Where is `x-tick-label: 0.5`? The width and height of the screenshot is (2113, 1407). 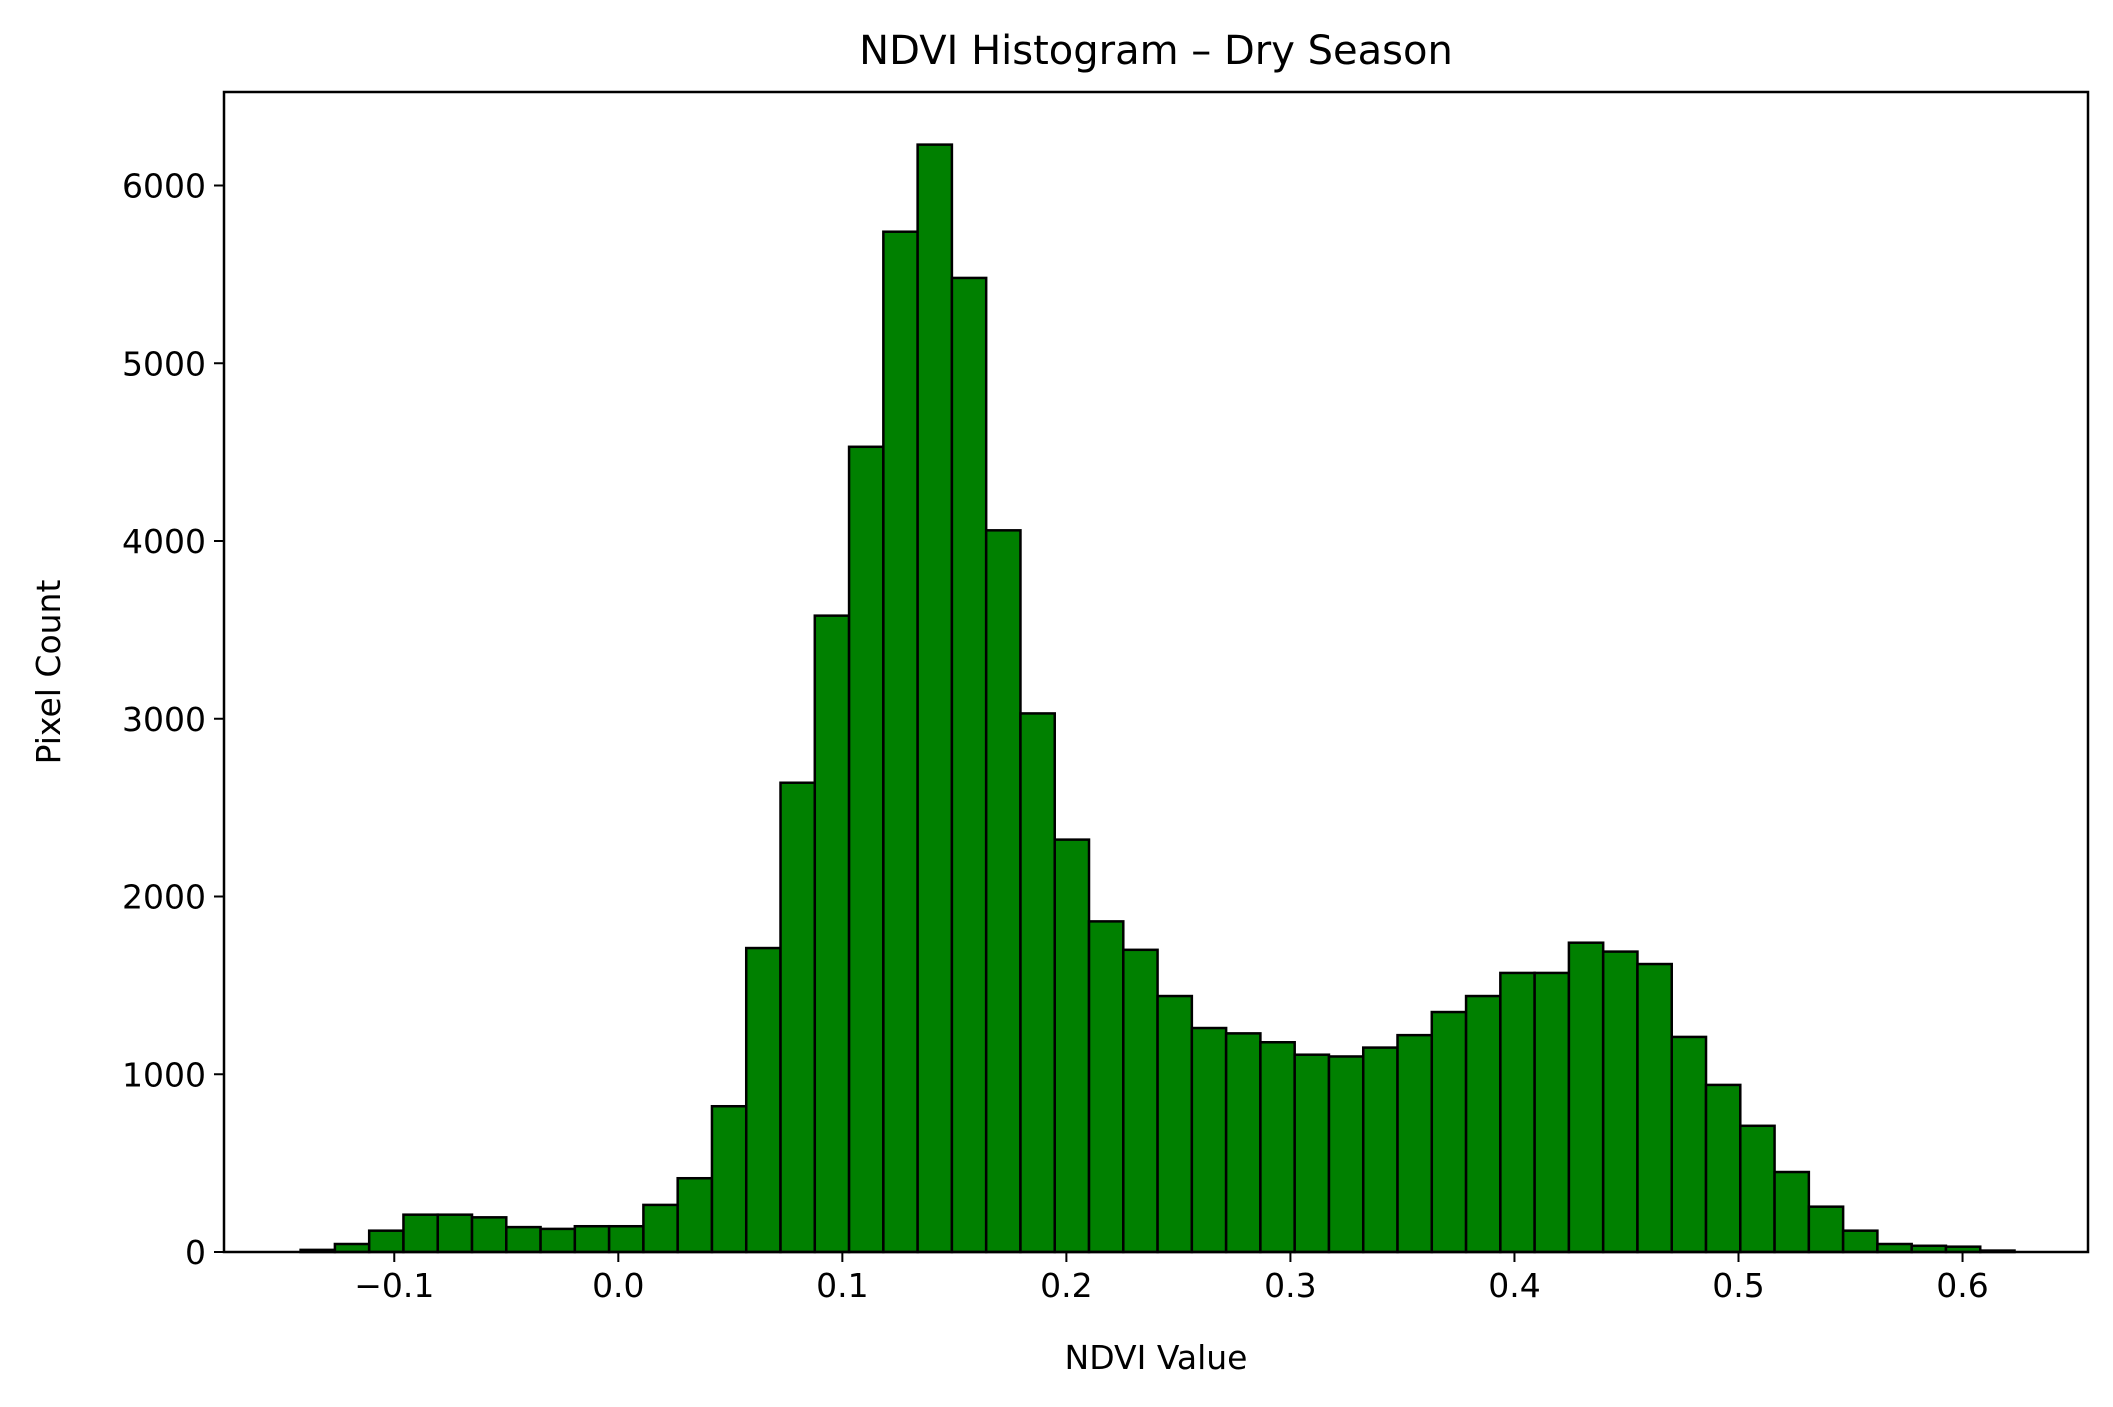
x-tick-label: 0.5 is located at coordinates (1738, 1285).